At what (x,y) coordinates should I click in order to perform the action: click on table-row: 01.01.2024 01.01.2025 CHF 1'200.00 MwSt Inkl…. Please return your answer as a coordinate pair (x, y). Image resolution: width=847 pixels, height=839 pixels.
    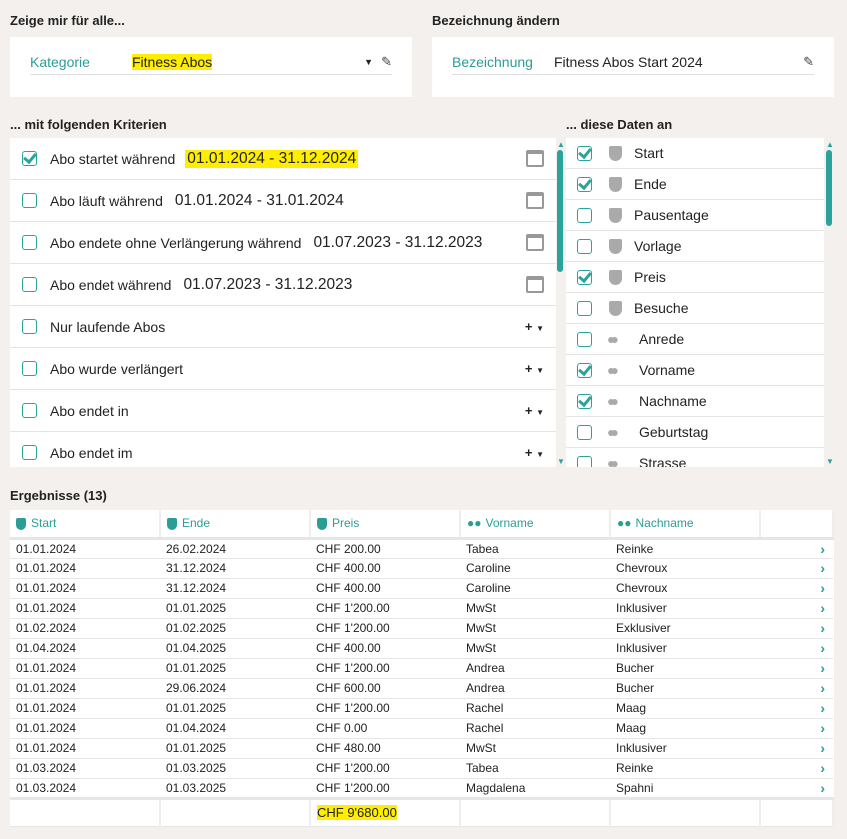
    Looking at the image, I should click on (421, 608).